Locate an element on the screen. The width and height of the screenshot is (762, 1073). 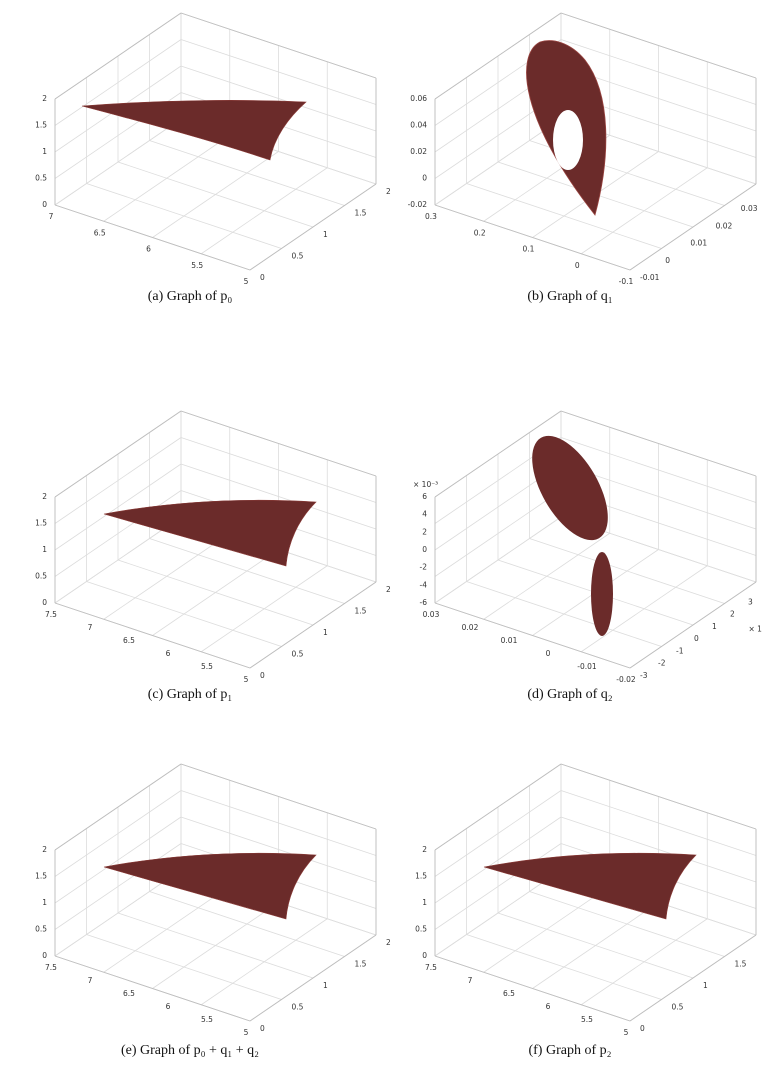
z-tick-label: -2 is located at coordinates (424, 567).